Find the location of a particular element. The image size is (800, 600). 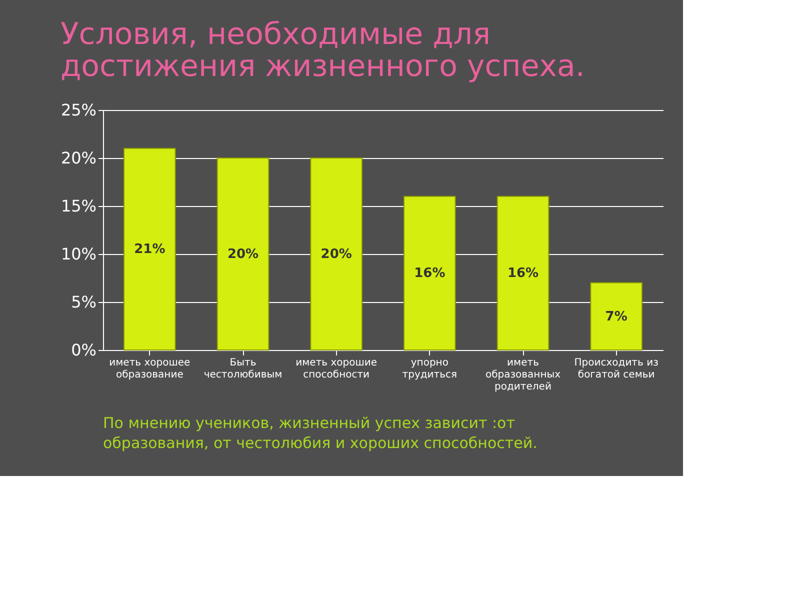

x-tick-label: иметь образованных родителей is located at coordinates (523, 375).